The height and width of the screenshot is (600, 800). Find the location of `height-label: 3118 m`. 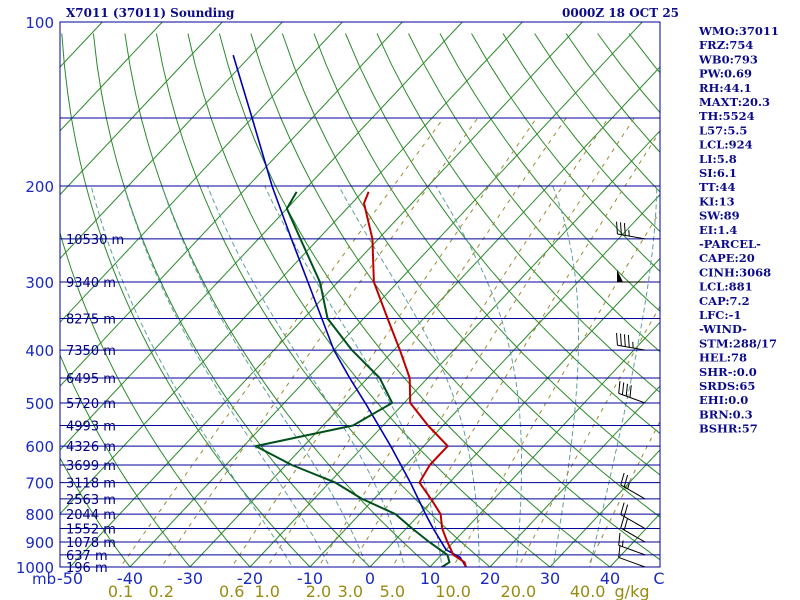

height-label: 3118 m is located at coordinates (91, 484).